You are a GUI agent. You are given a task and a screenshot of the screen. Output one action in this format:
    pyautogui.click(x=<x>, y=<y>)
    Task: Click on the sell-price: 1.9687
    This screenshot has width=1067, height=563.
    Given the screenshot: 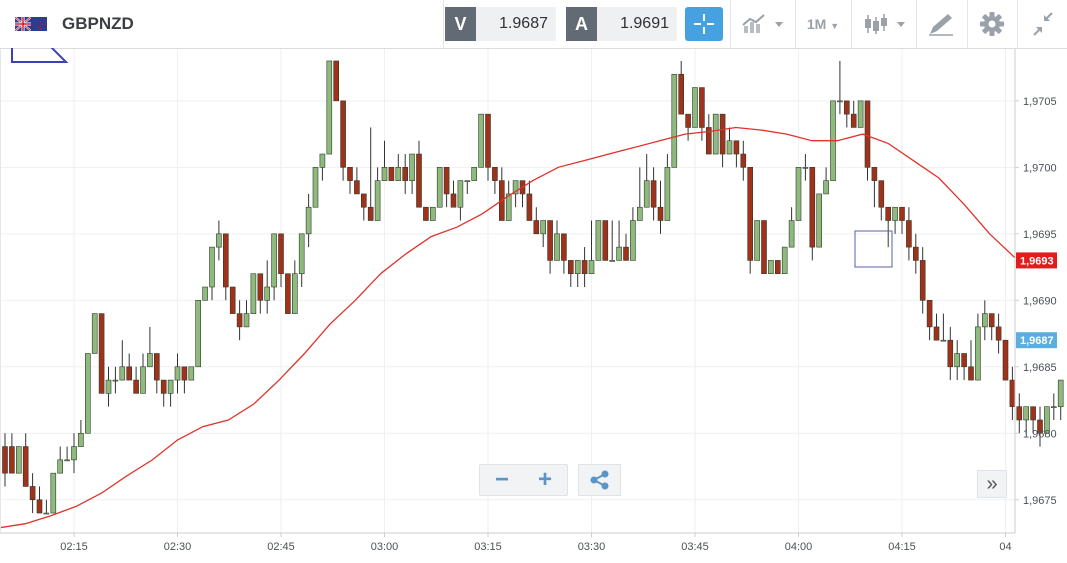 What is the action you would take?
    pyautogui.click(x=516, y=24)
    